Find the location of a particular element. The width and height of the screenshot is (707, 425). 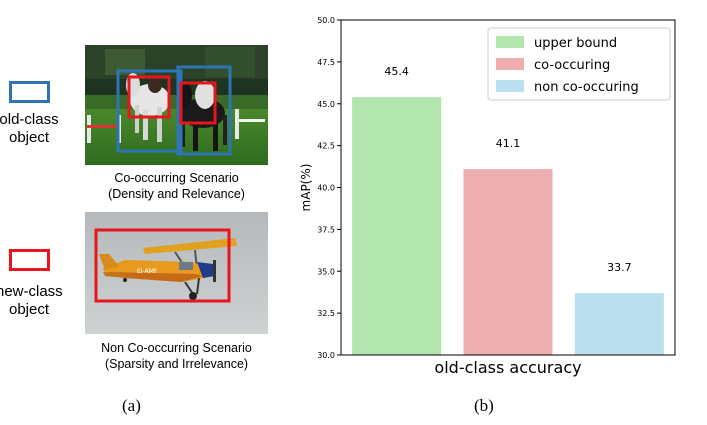

bar-value-label: 45.4 is located at coordinates (396, 71).